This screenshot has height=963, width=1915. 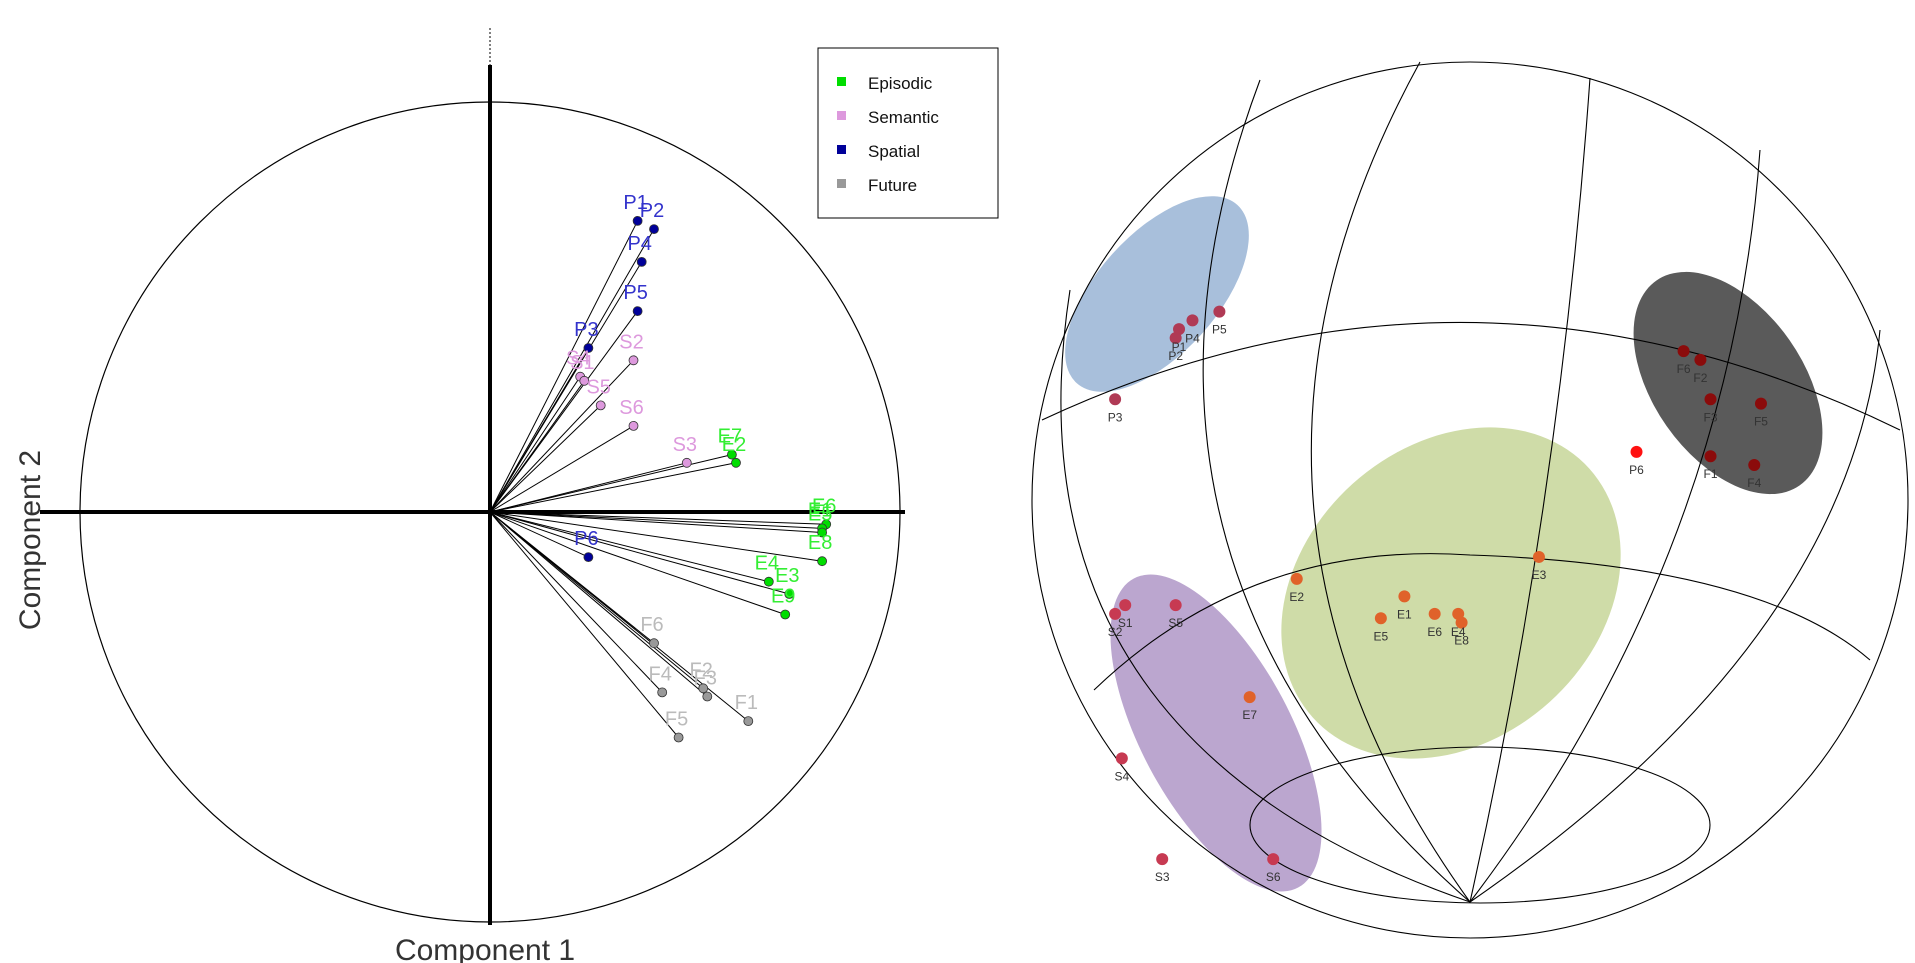 What do you see at coordinates (662, 692) in the screenshot?
I see `loading-point-f4` at bounding box center [662, 692].